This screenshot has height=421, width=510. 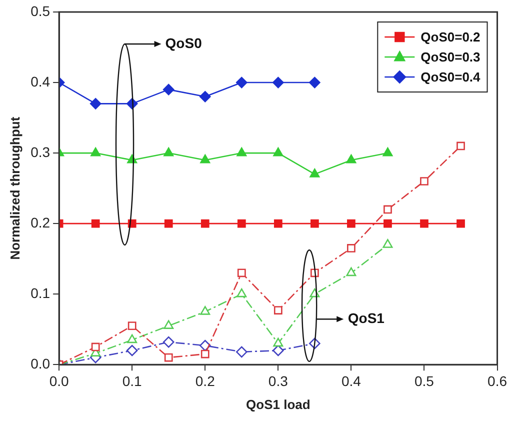 What do you see at coordinates (498, 380) in the screenshot?
I see `x-tick-label: 0.6` at bounding box center [498, 380].